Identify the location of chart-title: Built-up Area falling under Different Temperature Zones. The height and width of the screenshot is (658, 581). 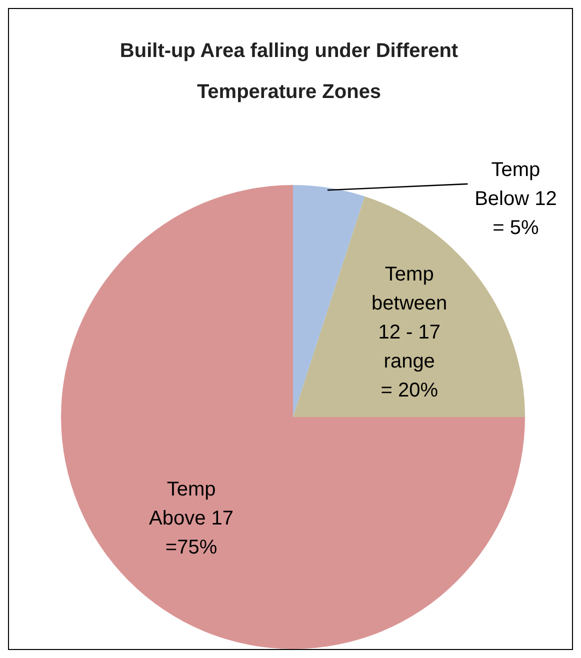
(289, 72).